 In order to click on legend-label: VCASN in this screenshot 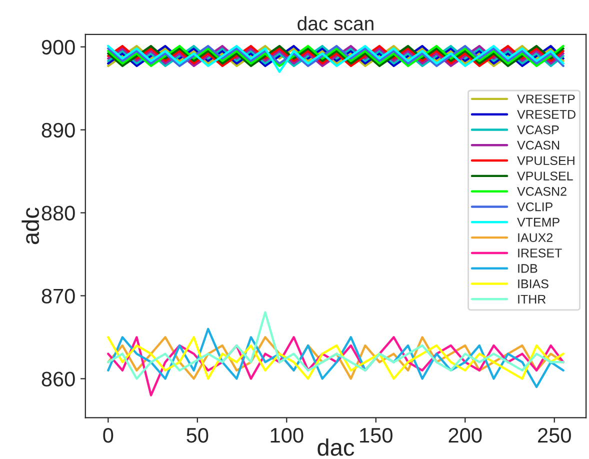, I will do `click(538, 145)`.